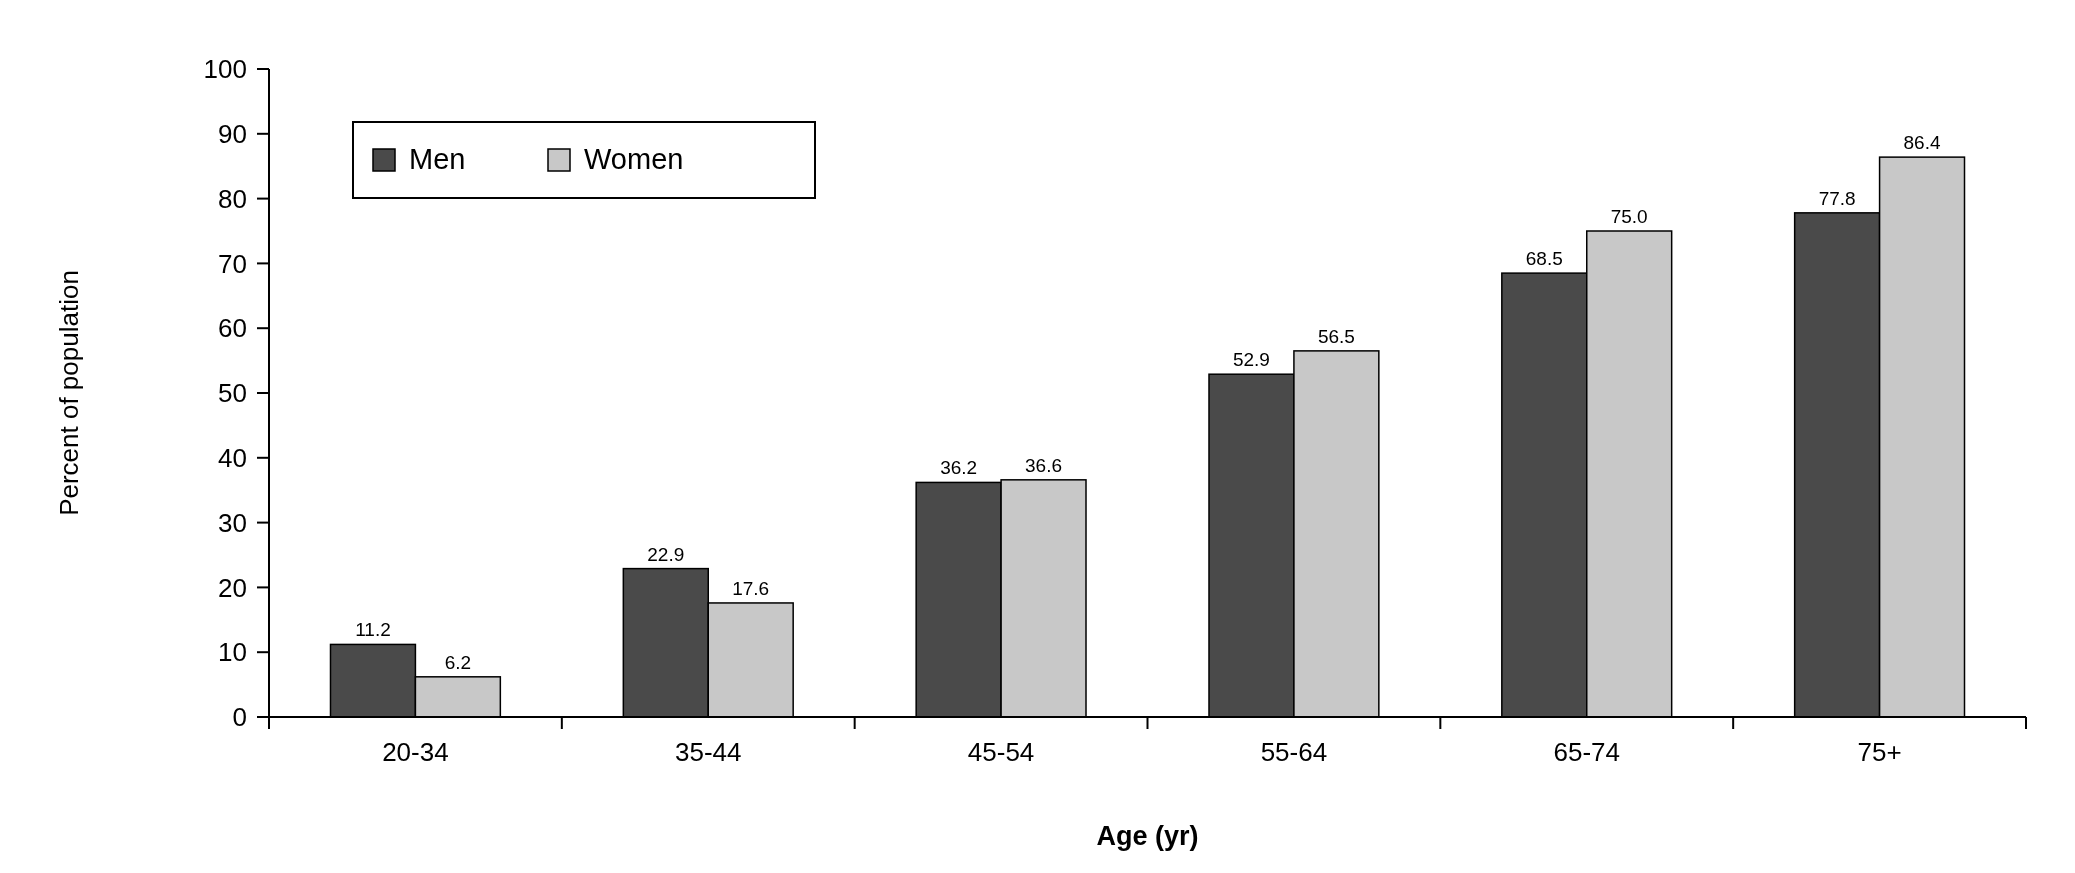  Describe the element at coordinates (666, 554) in the screenshot. I see `data-label: 22.9` at that location.